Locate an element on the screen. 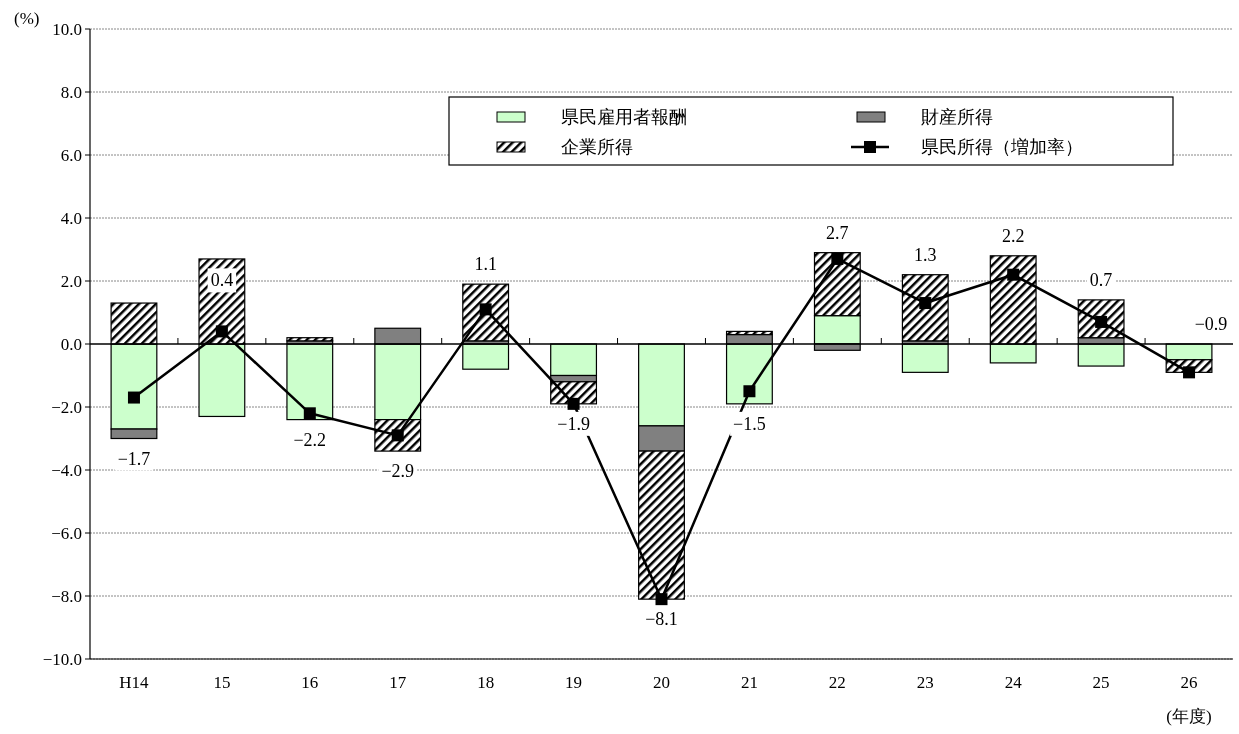 The image size is (1239, 734). x-tick-label: 25 is located at coordinates (1101, 682).